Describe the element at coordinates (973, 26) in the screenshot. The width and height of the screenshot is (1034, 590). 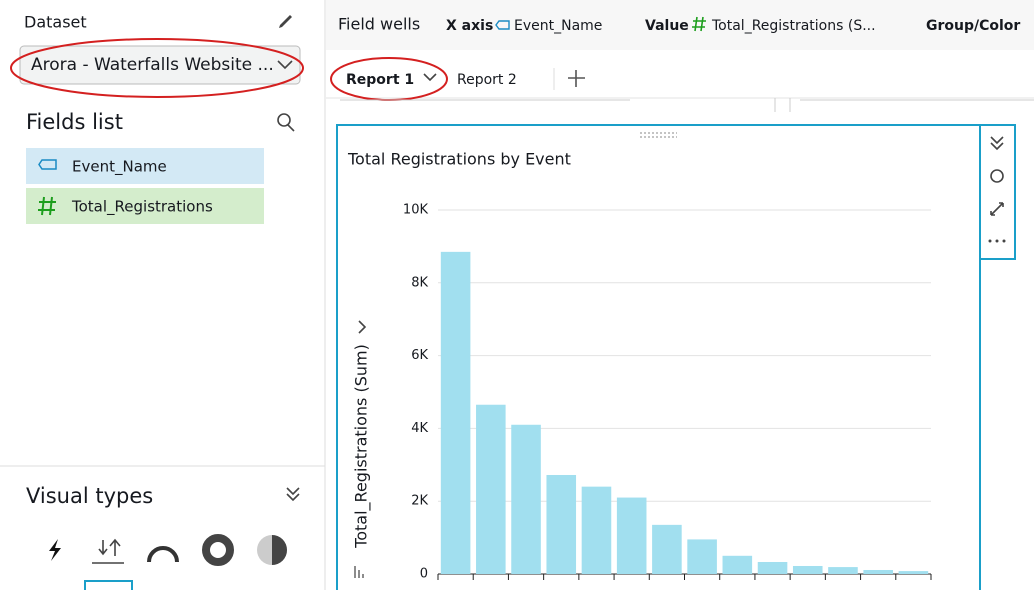
I see `well-label: Group/Color` at that location.